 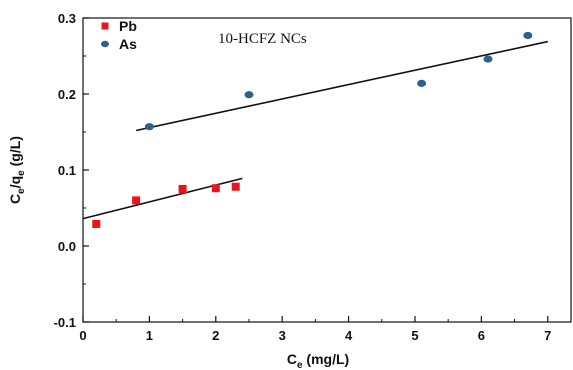 What do you see at coordinates (282, 335) in the screenshot?
I see `x-tick-label: 3` at bounding box center [282, 335].